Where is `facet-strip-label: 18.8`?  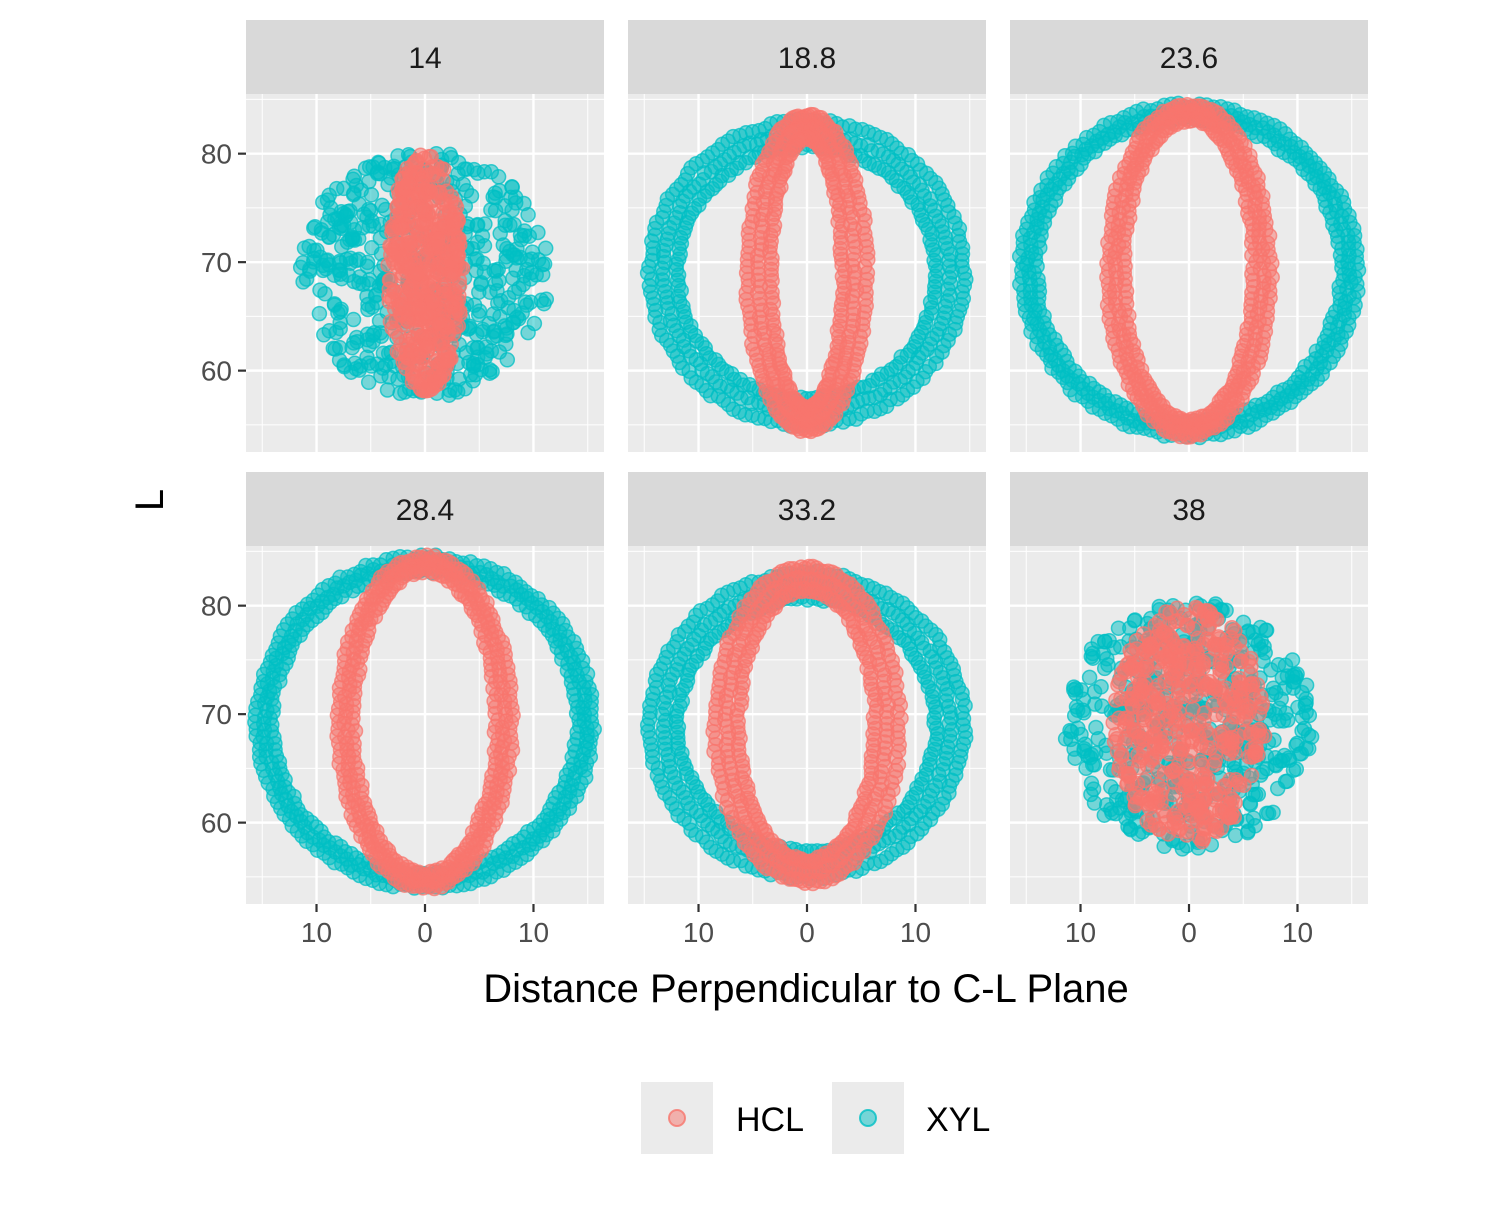 facet-strip-label: 18.8 is located at coordinates (807, 58).